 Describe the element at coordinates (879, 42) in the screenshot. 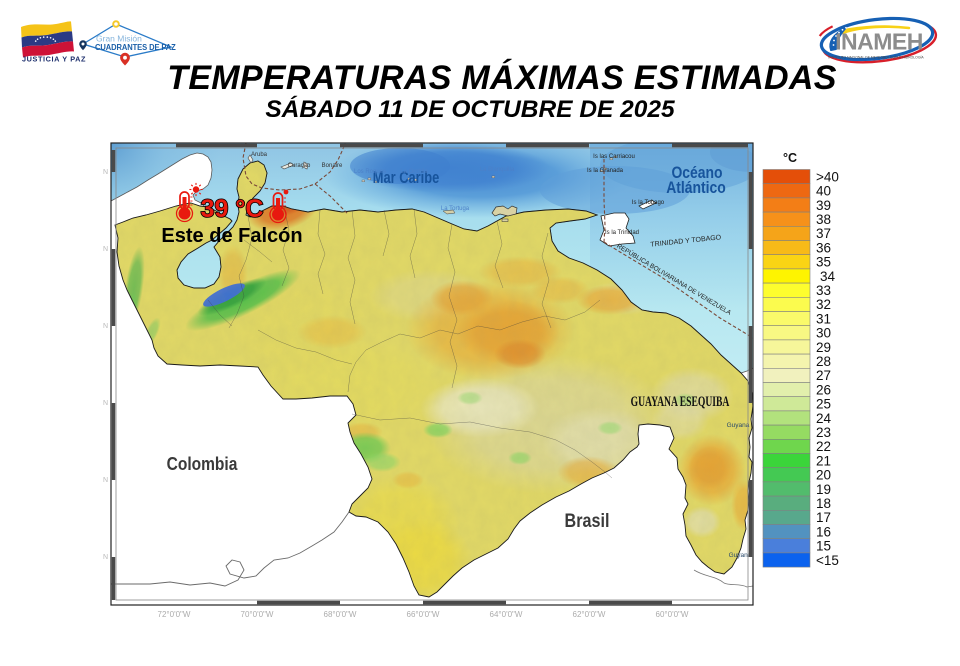

I see `svg-text: INAMEH` at that location.